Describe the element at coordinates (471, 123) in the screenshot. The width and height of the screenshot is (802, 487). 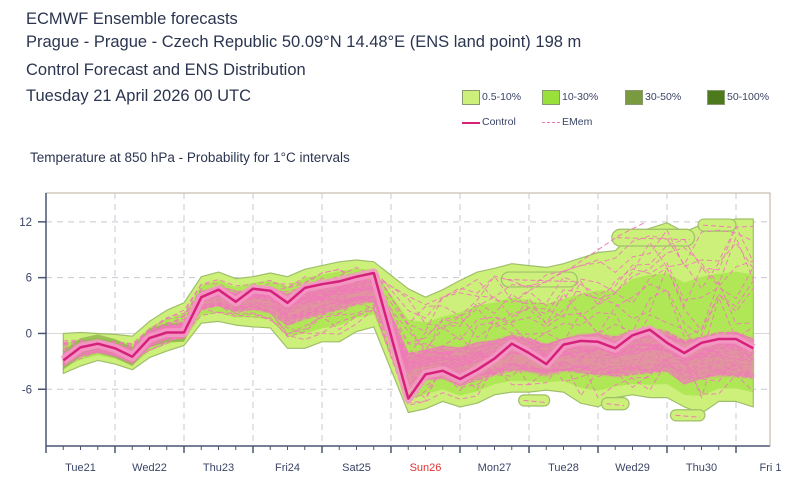
I see `legend-control-line` at that location.